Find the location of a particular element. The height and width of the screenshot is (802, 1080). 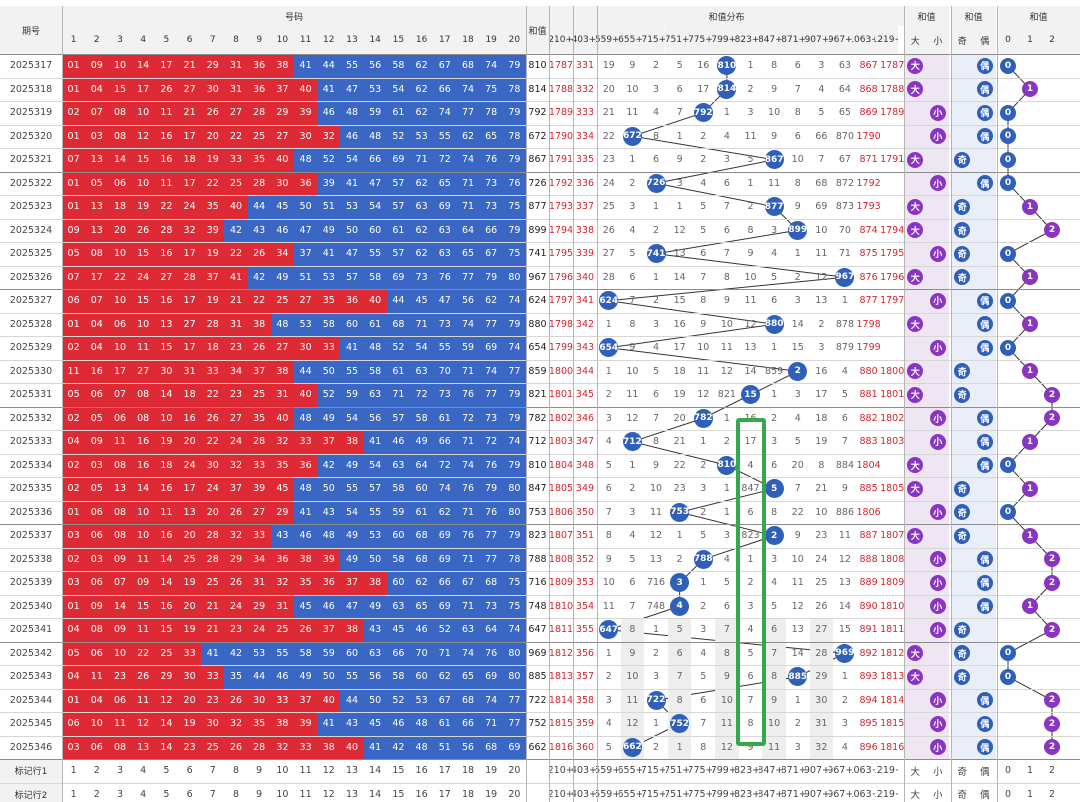

range-header: 775+ is located at coordinates (700, 40).